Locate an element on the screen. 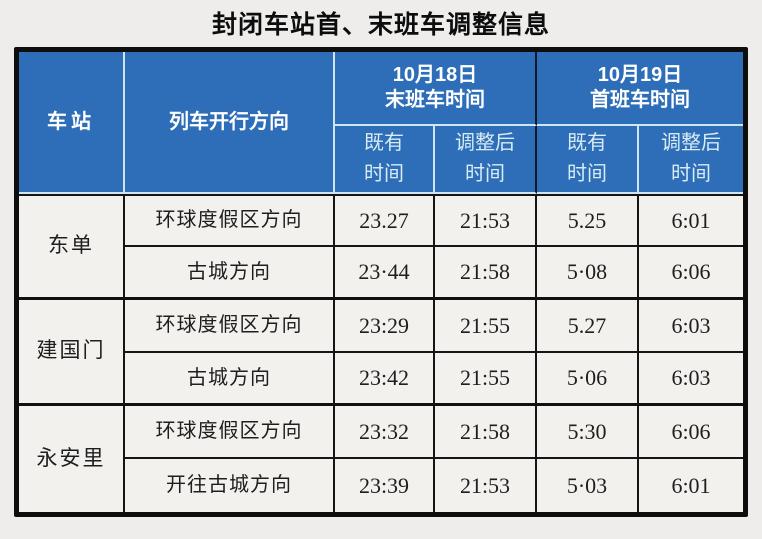  header-direction: 列车开行方向 is located at coordinates (230, 123).